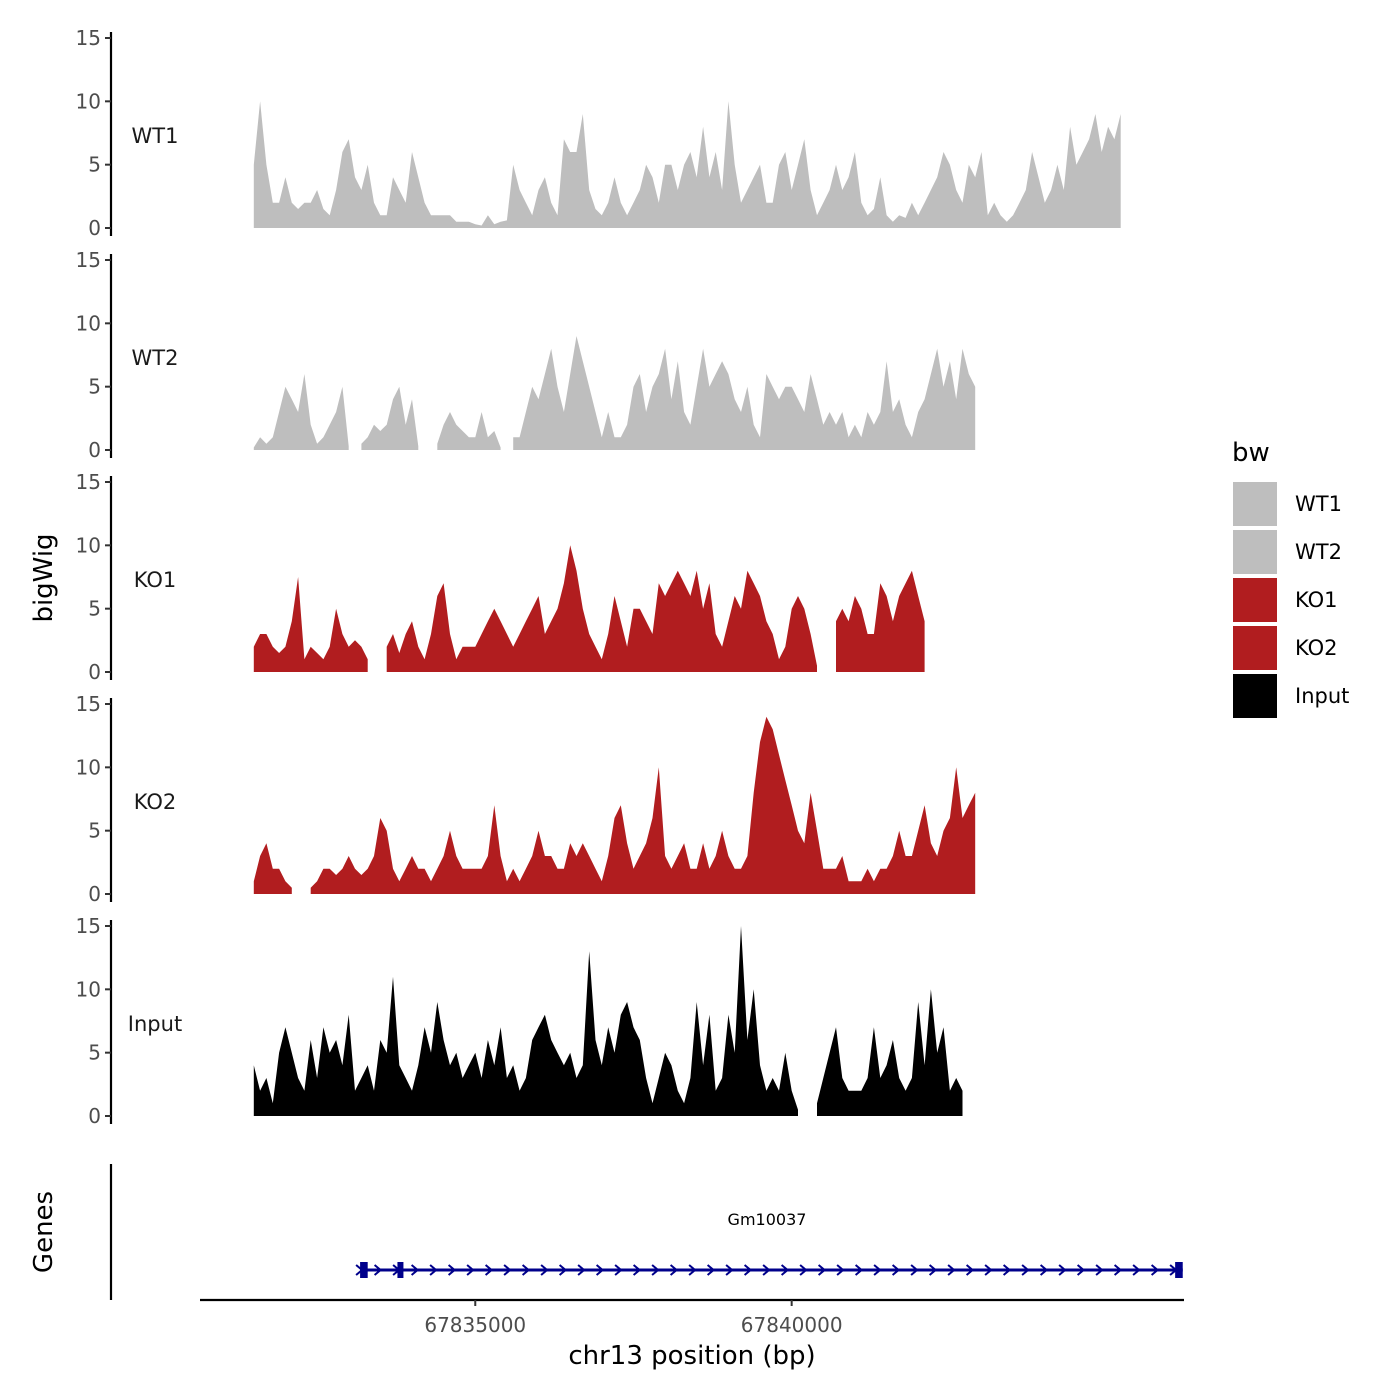 Image resolution: width=1400 pixels, height=1400 pixels. Describe the element at coordinates (792, 1325) in the screenshot. I see `x-tick-label: 67840000` at that location.